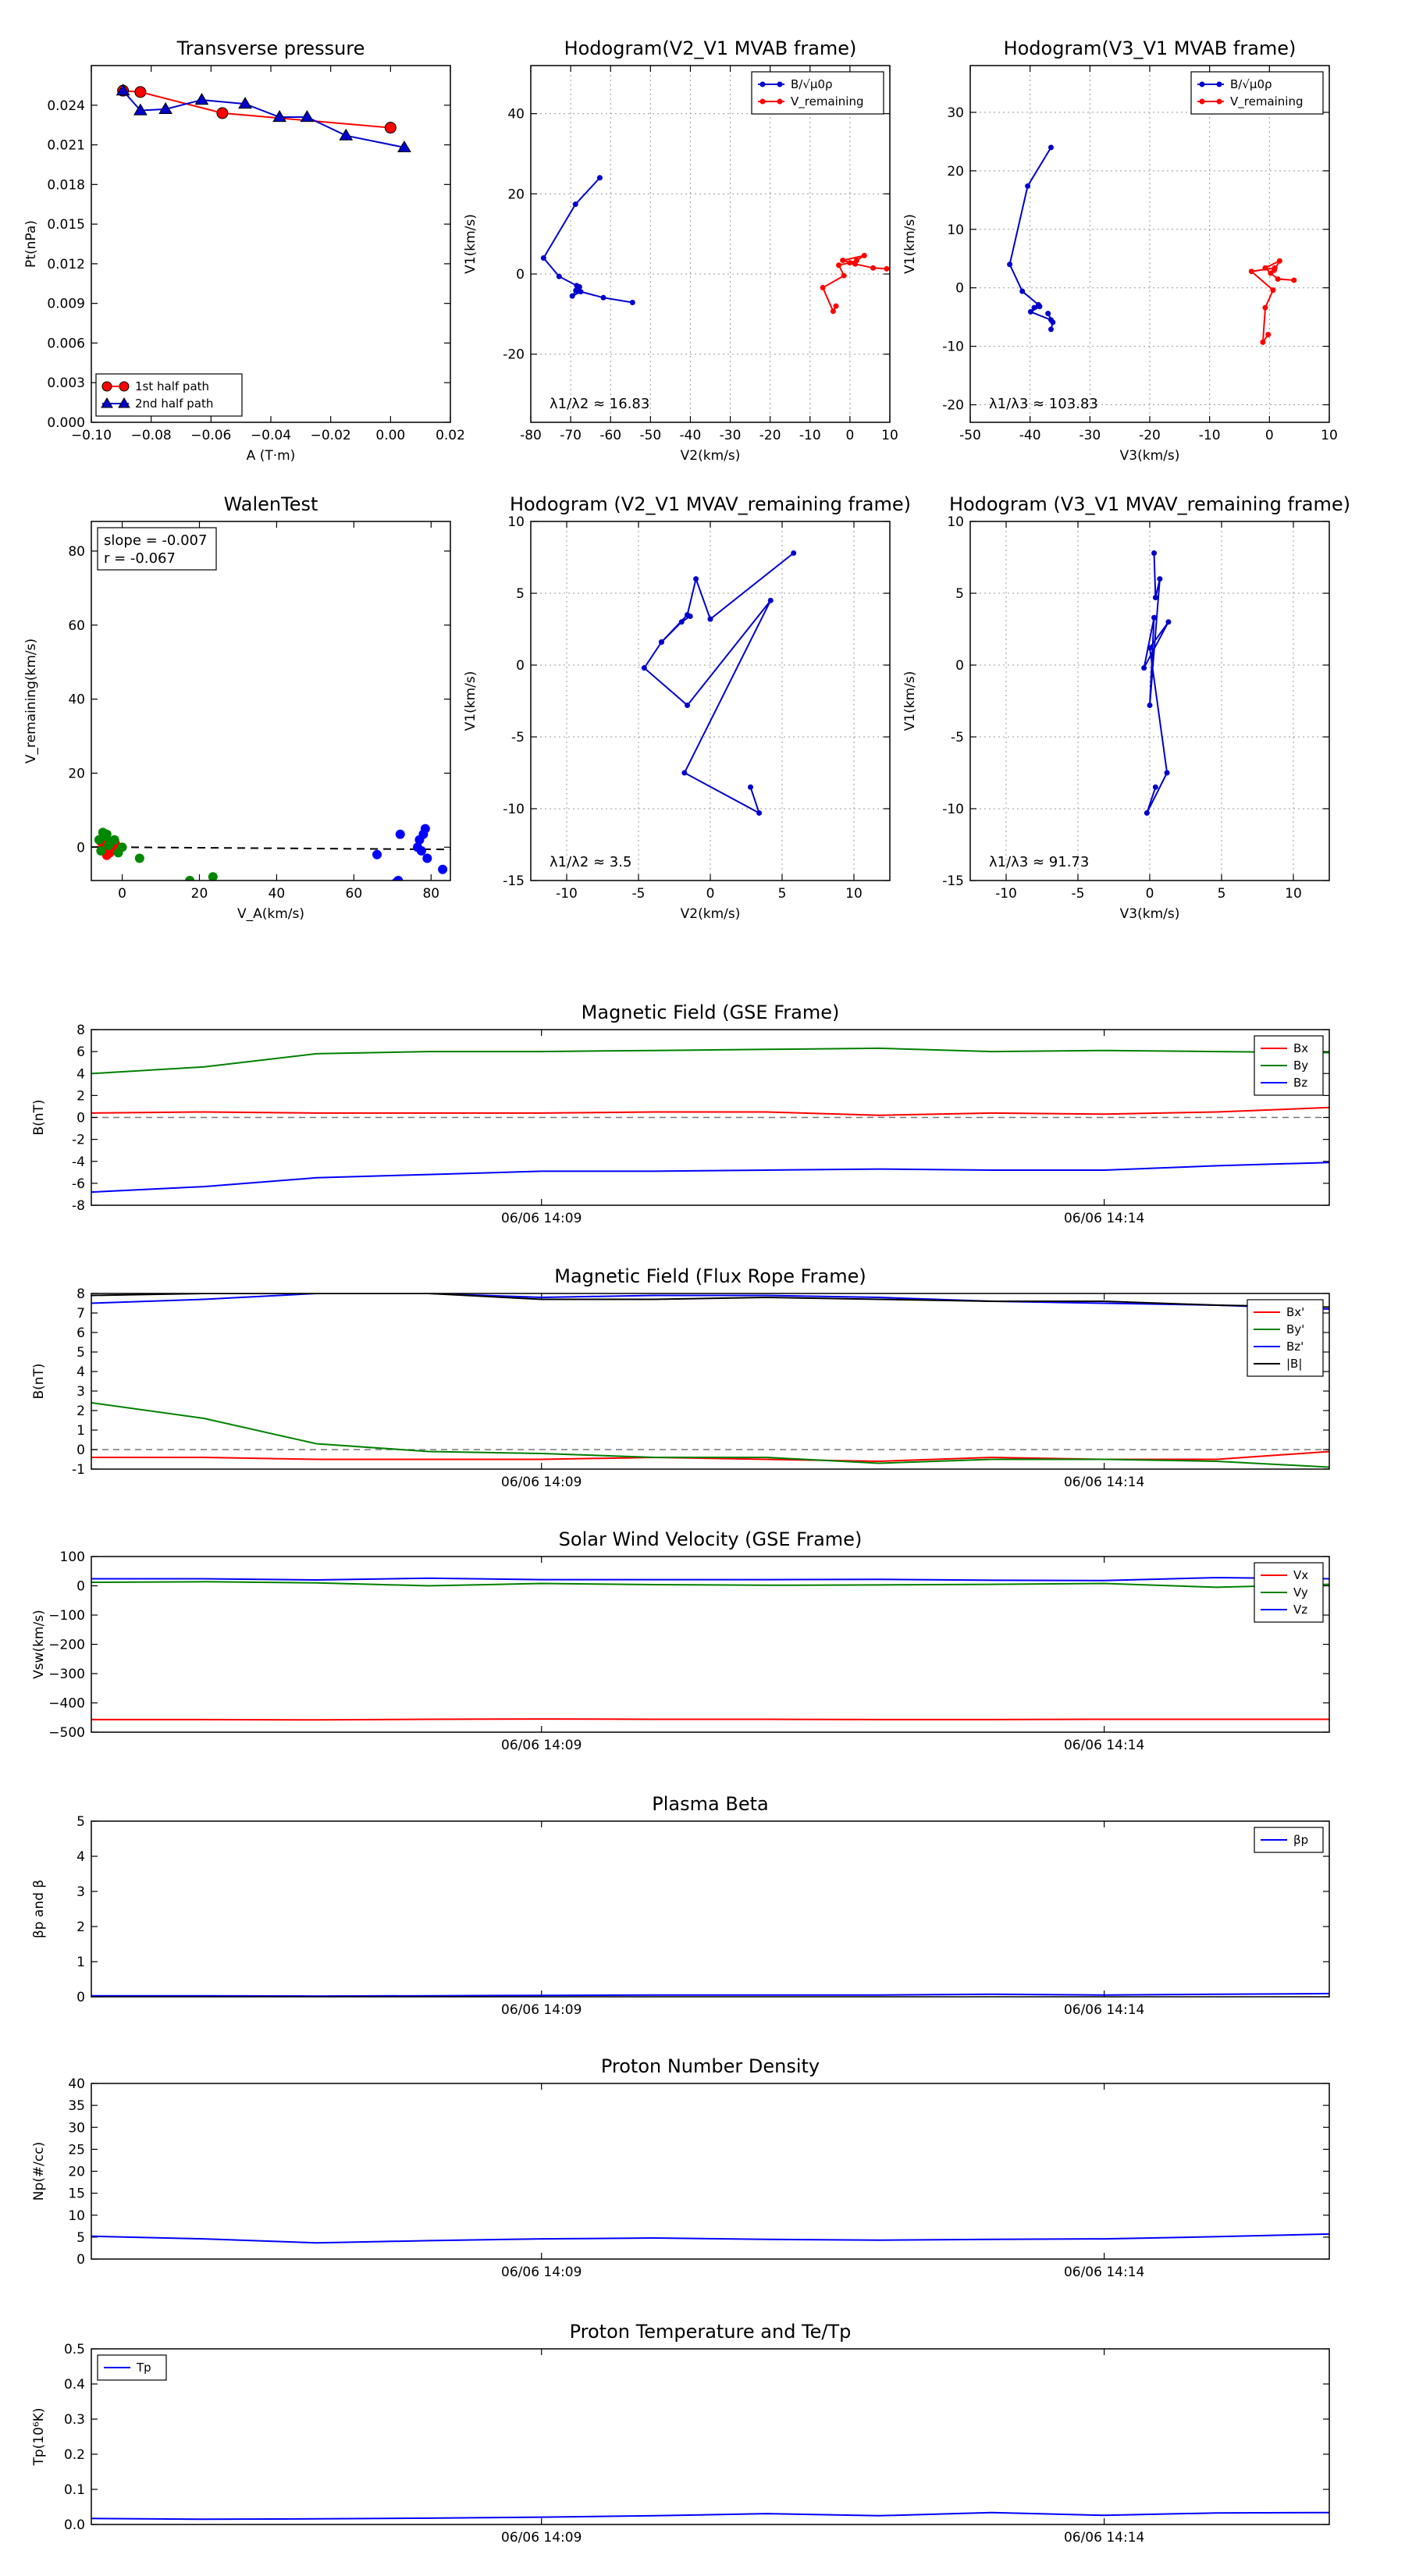 The width and height of the screenshot is (1405, 2576). What do you see at coordinates (81, 1411) in the screenshot?
I see `y-tick-label: 2` at bounding box center [81, 1411].